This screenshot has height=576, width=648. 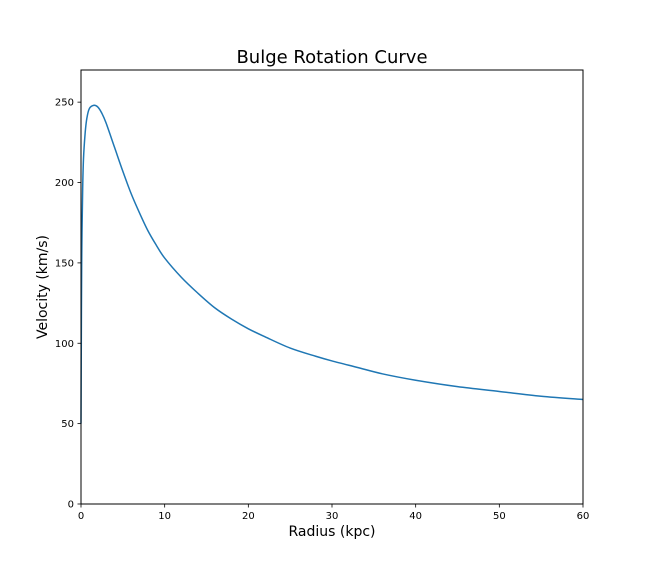 I want to click on y-tick-label: 0, so click(x=71, y=505).